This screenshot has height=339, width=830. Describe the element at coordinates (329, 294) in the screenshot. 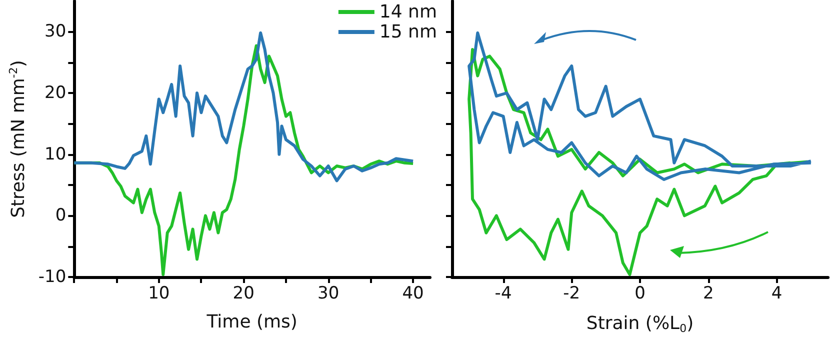

I see `x-tick-label: 30` at that location.